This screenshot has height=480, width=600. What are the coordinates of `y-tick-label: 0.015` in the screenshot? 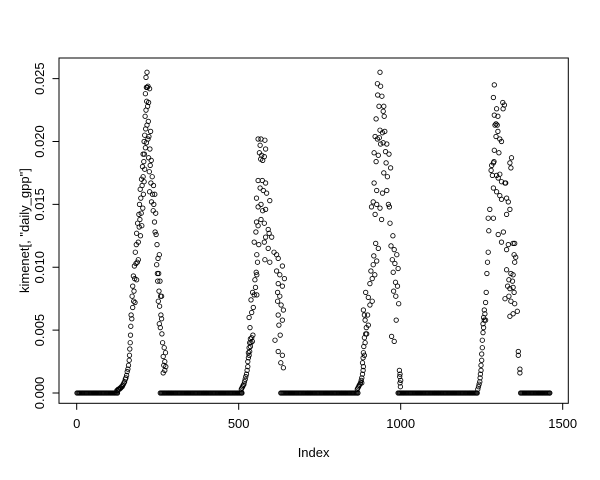 It's located at (39, 204).